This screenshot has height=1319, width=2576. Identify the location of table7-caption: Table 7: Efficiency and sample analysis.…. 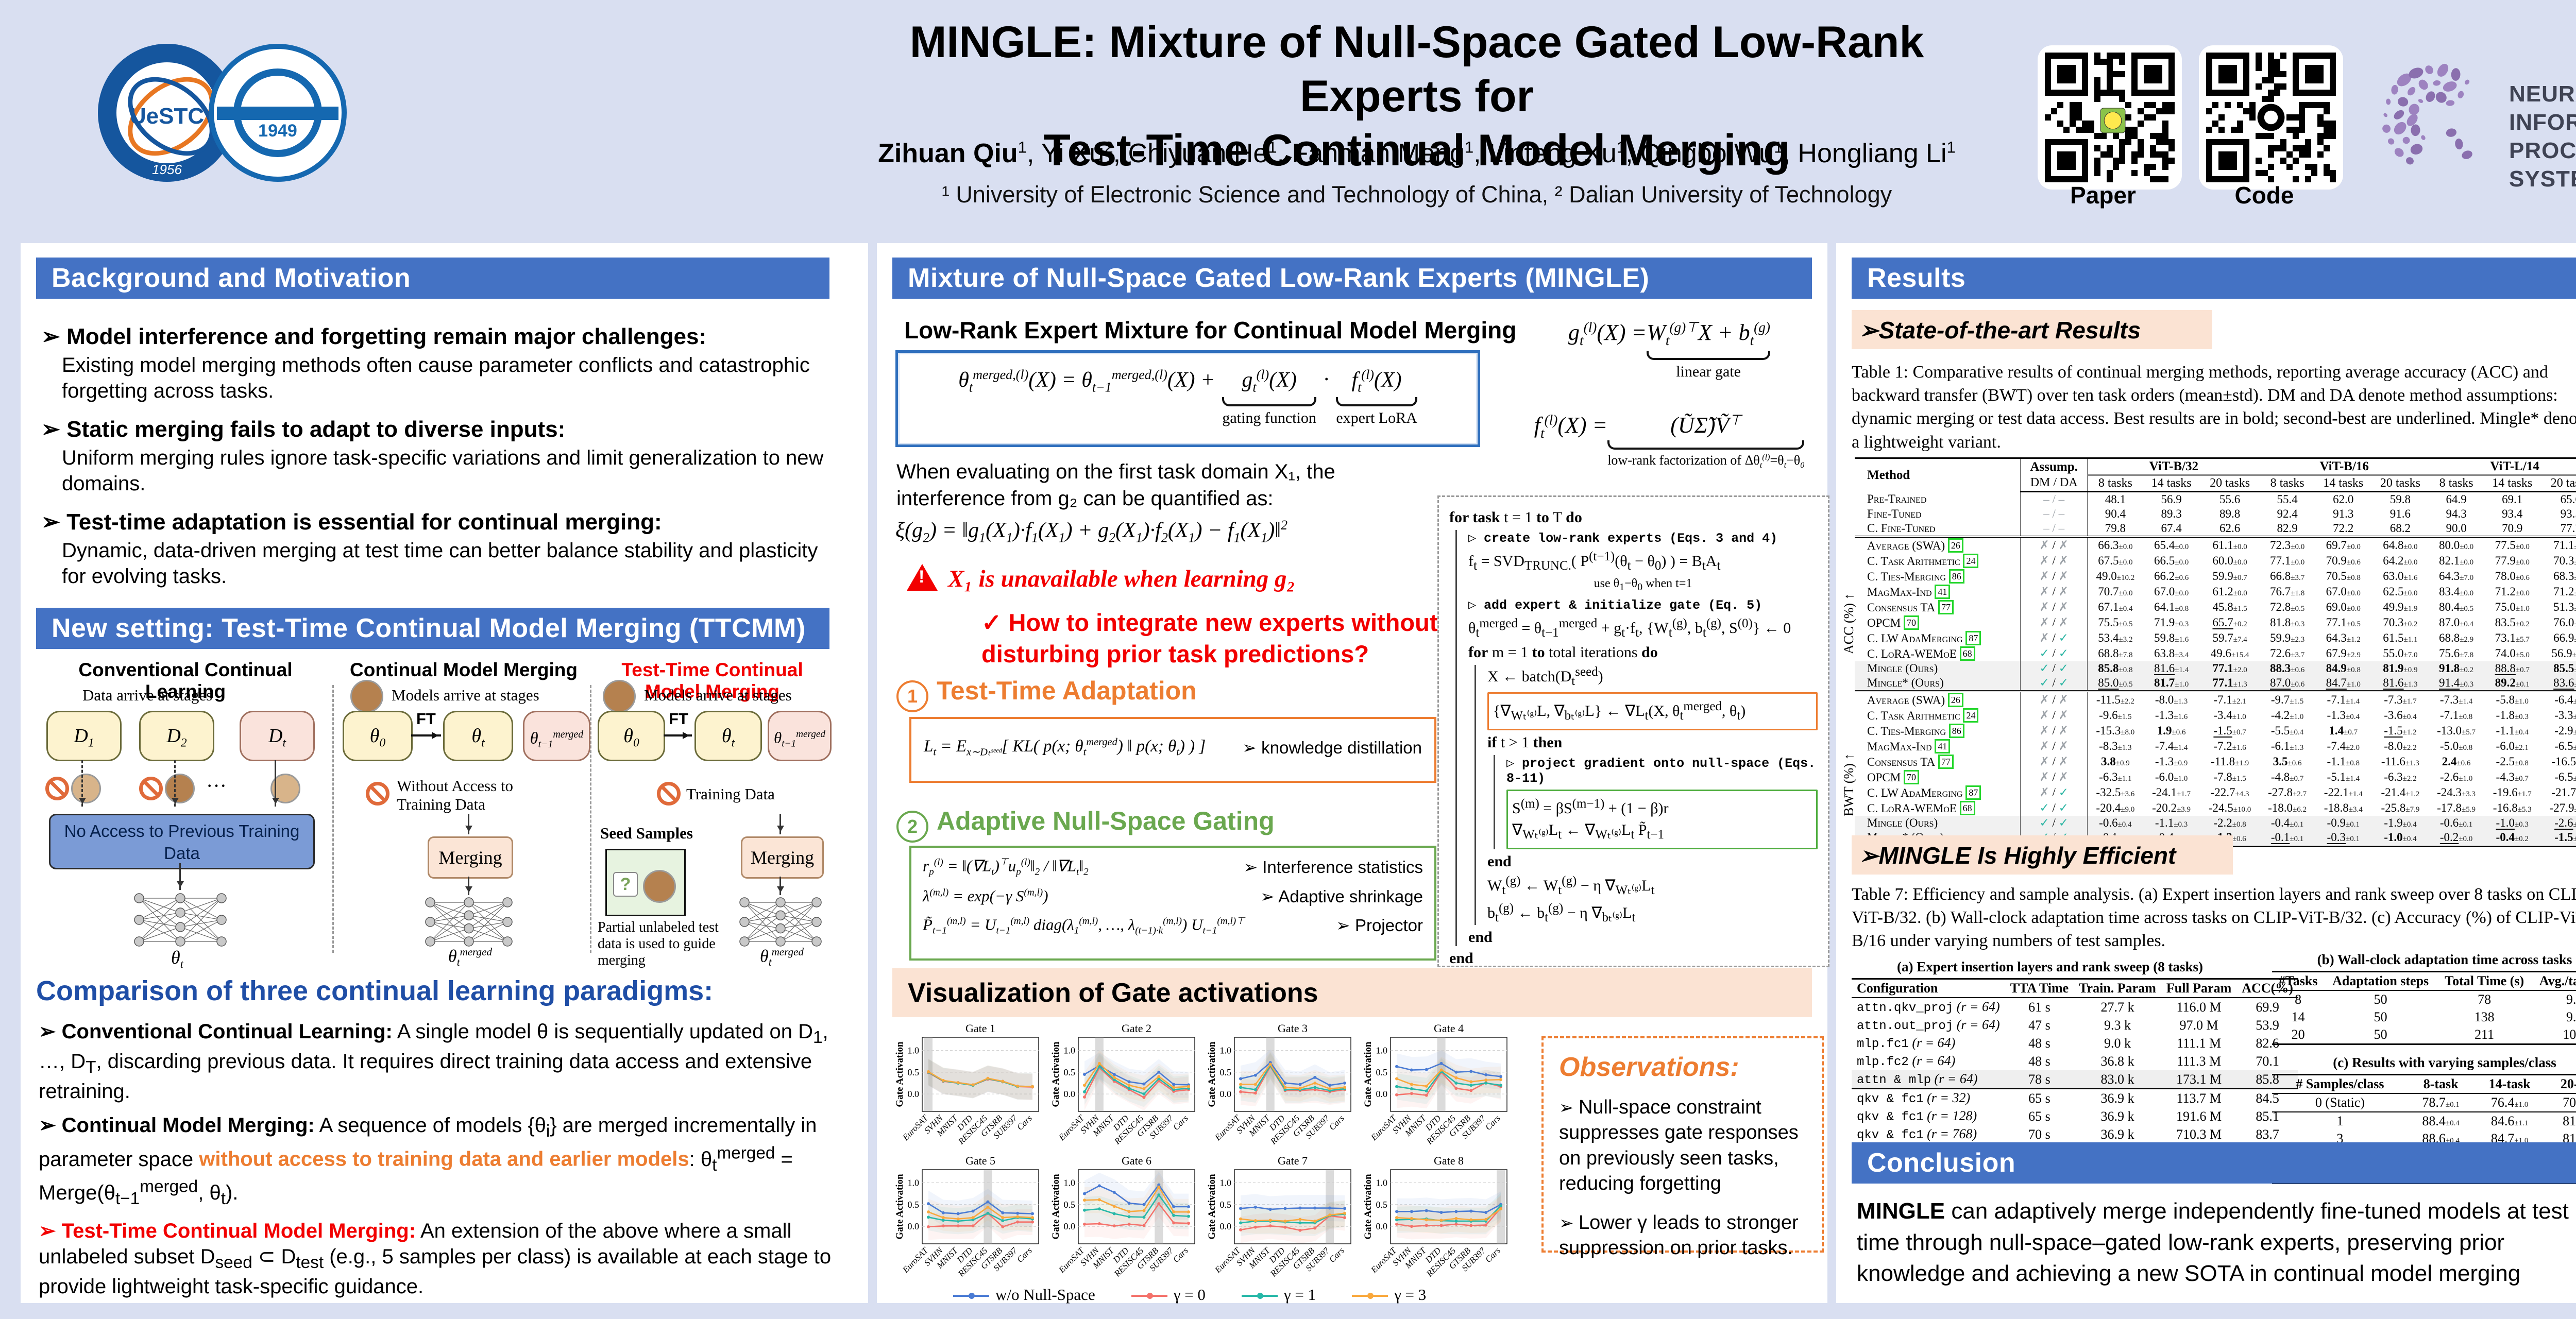
(2214, 918).